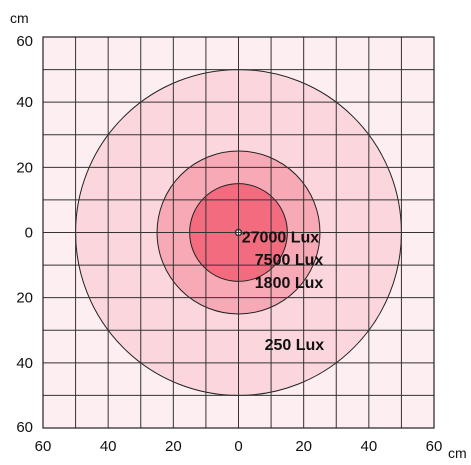 The image size is (471, 465). I want to click on y-tick-labels: 60 40 20 0 20 40 60, so click(24, 234).